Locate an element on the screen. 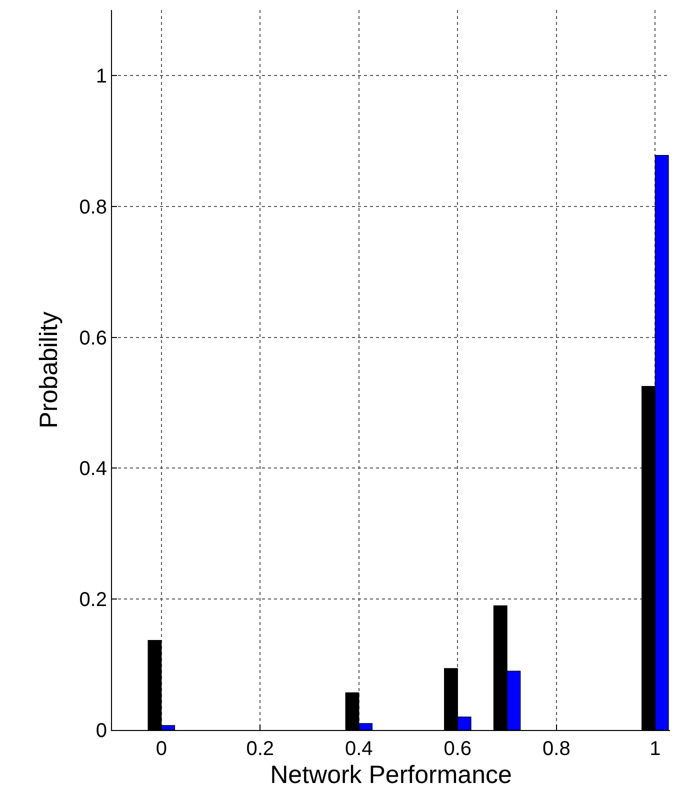 This screenshot has width=697, height=808. x-tick-label: 0.6 is located at coordinates (458, 749).